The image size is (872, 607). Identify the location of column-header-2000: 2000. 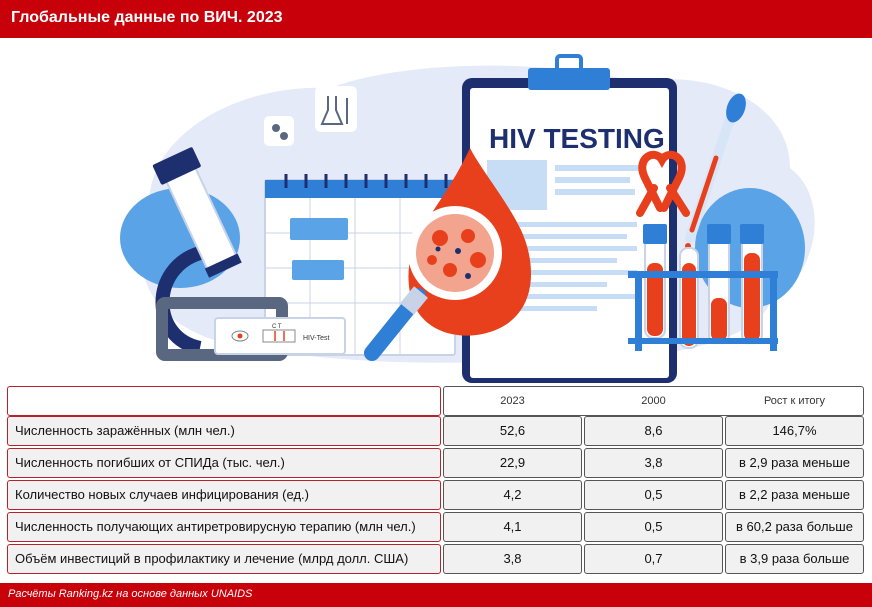
(653, 401).